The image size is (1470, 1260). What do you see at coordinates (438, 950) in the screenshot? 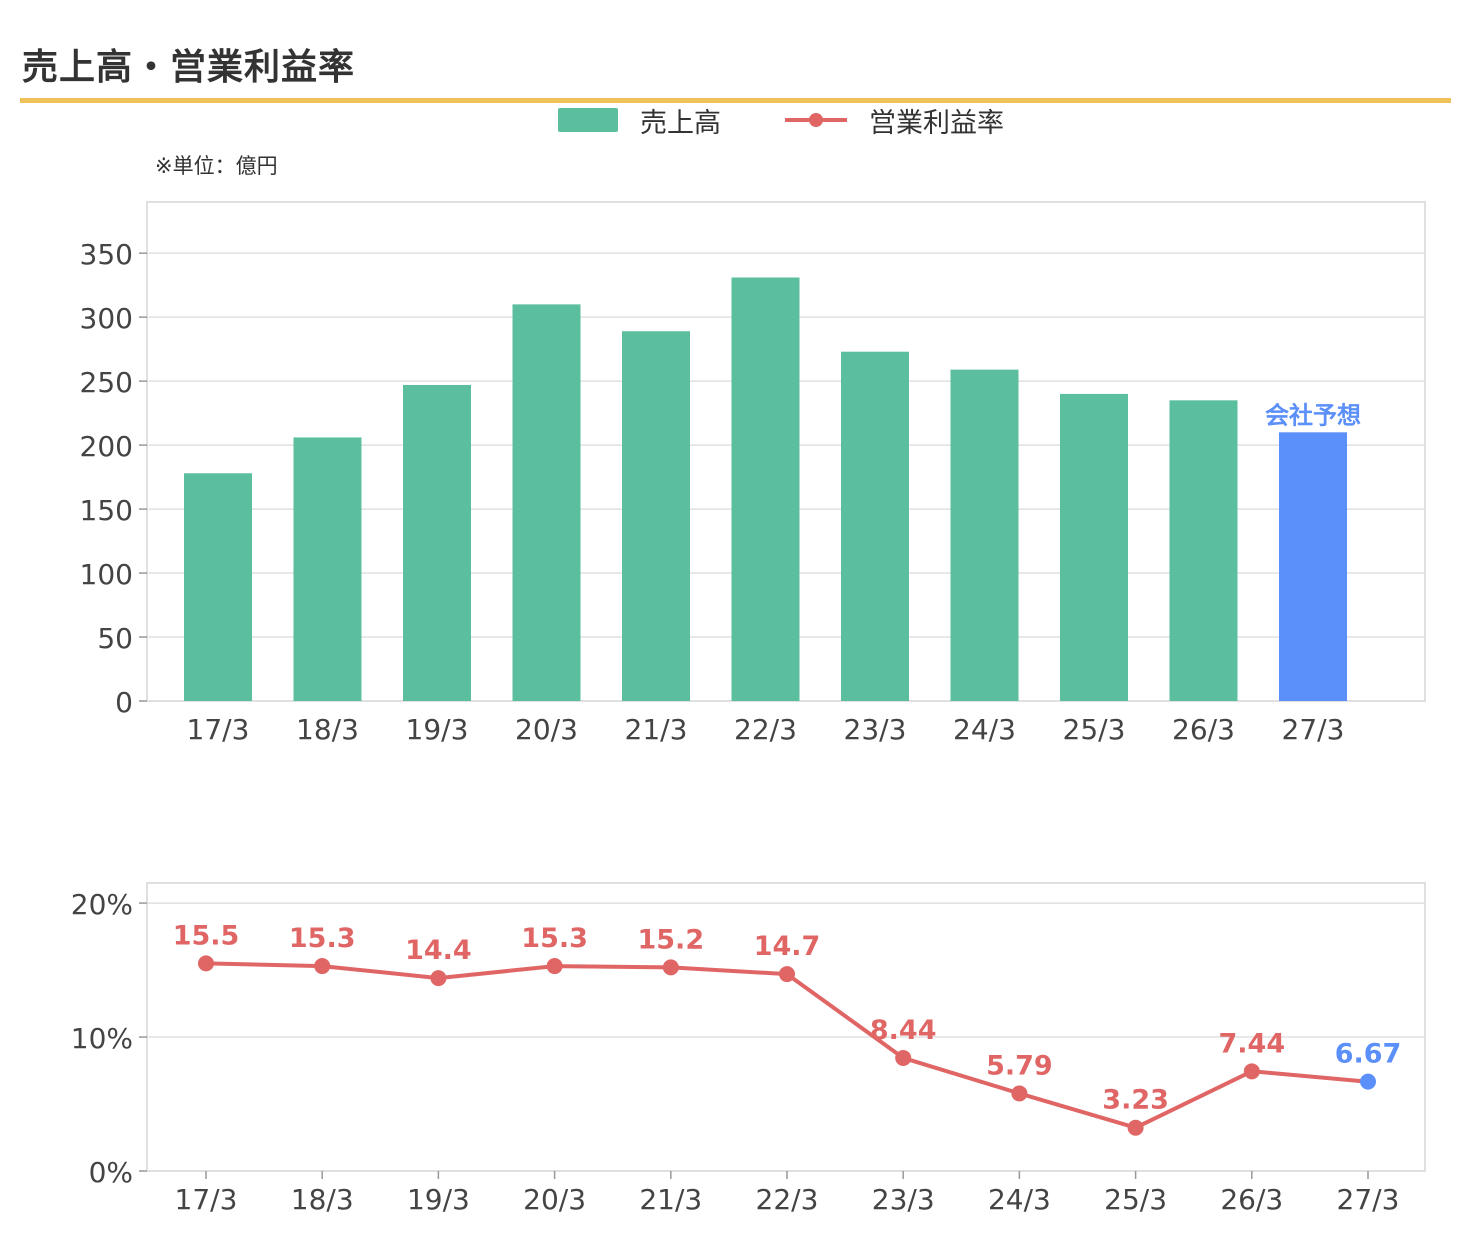
I see `data-label: 14.4` at bounding box center [438, 950].